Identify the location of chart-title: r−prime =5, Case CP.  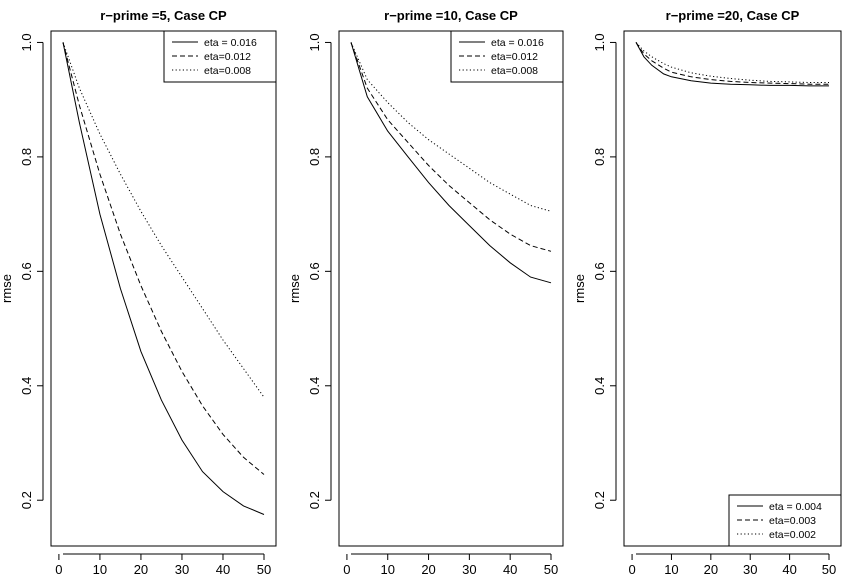
(163, 15).